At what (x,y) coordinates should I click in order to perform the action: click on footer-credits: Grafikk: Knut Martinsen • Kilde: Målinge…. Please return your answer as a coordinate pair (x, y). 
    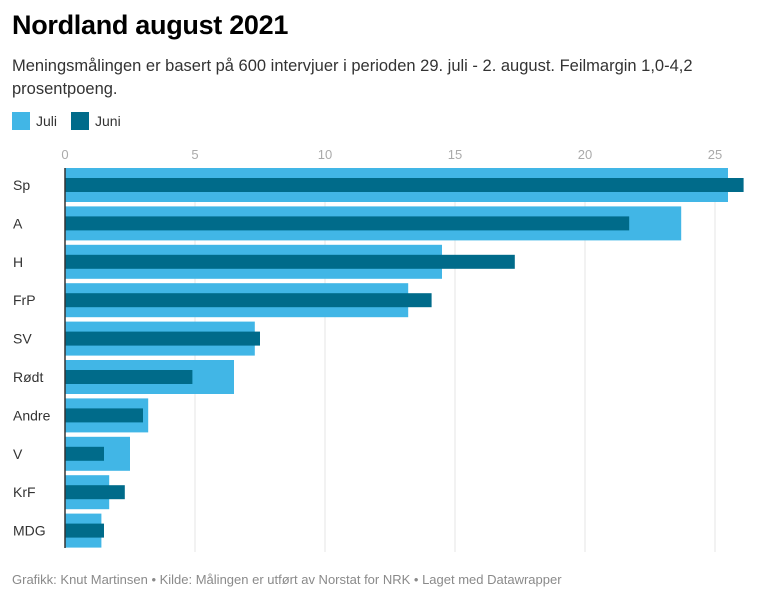
    Looking at the image, I should click on (287, 579).